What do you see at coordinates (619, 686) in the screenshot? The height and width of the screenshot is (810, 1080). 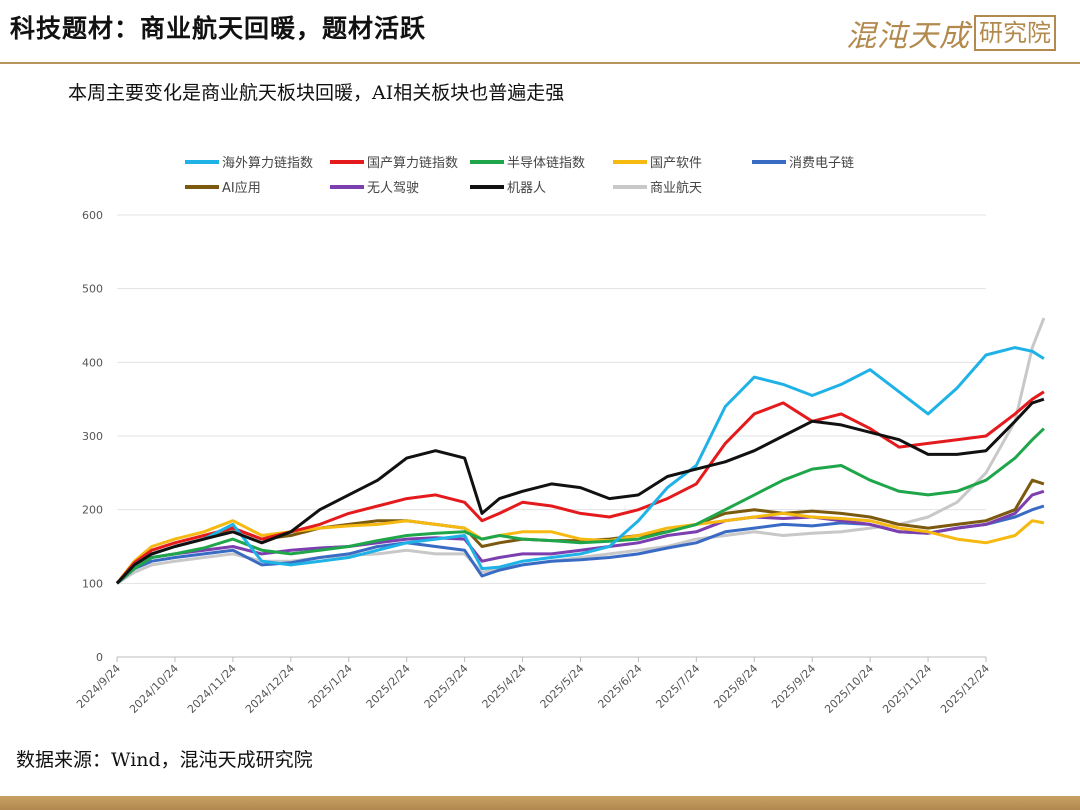 I see `x-tick-label: 2025/6/24` at bounding box center [619, 686].